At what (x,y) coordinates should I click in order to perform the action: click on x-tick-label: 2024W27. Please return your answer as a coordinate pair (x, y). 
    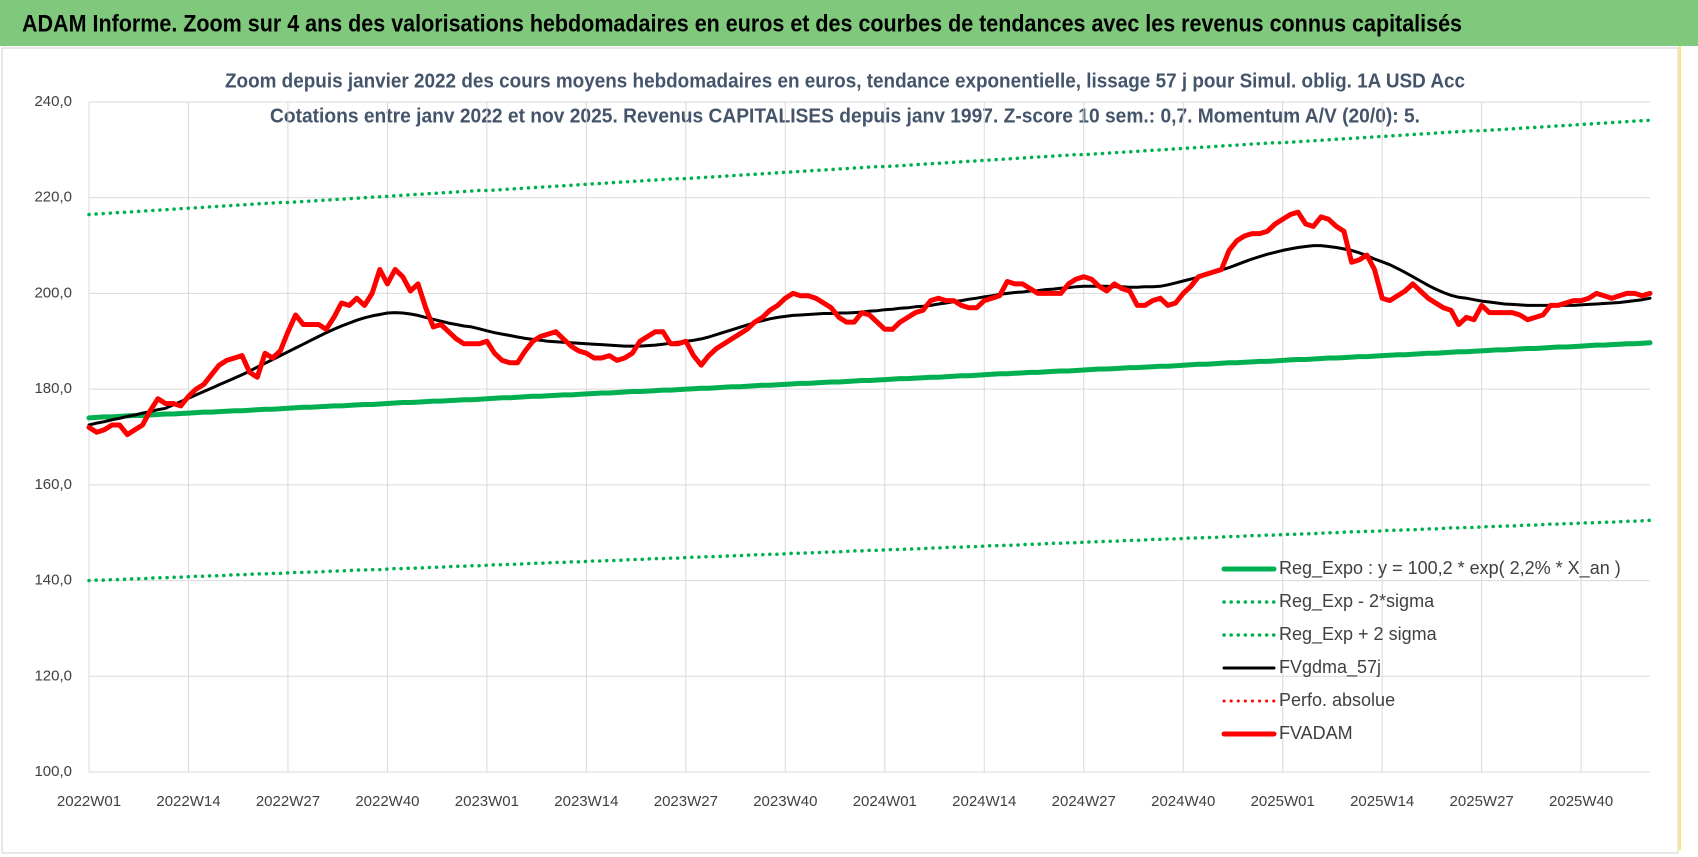
    Looking at the image, I should click on (1084, 801).